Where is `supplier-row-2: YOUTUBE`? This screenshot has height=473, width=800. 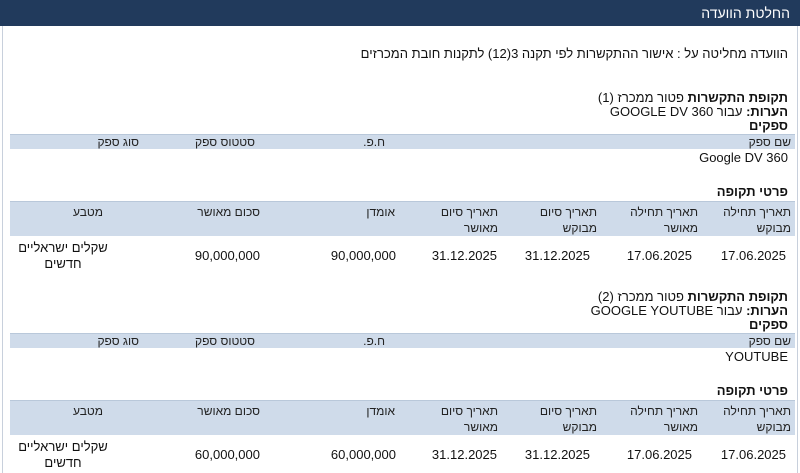
supplier-row-2: YOUTUBE is located at coordinates (756, 356).